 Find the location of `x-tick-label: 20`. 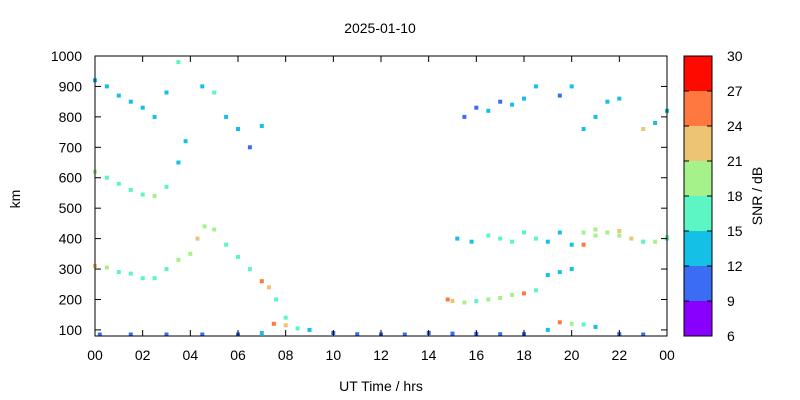

x-tick-label: 20 is located at coordinates (572, 355).